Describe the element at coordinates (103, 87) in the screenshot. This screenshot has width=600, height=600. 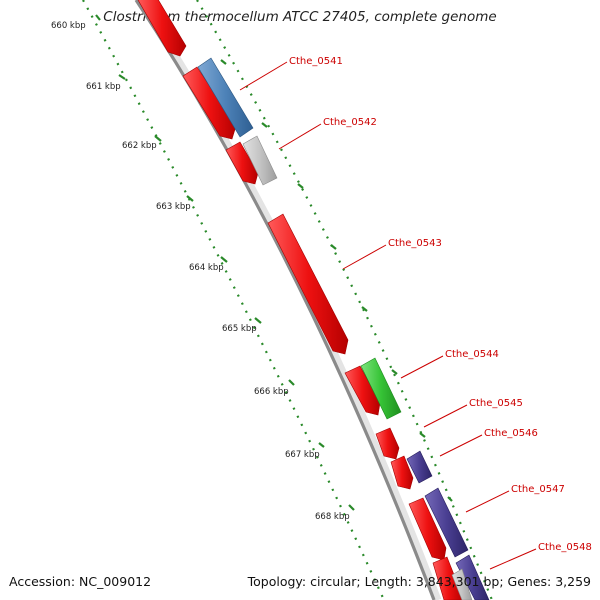
I see `kbp-label: 661 kbp` at that location.